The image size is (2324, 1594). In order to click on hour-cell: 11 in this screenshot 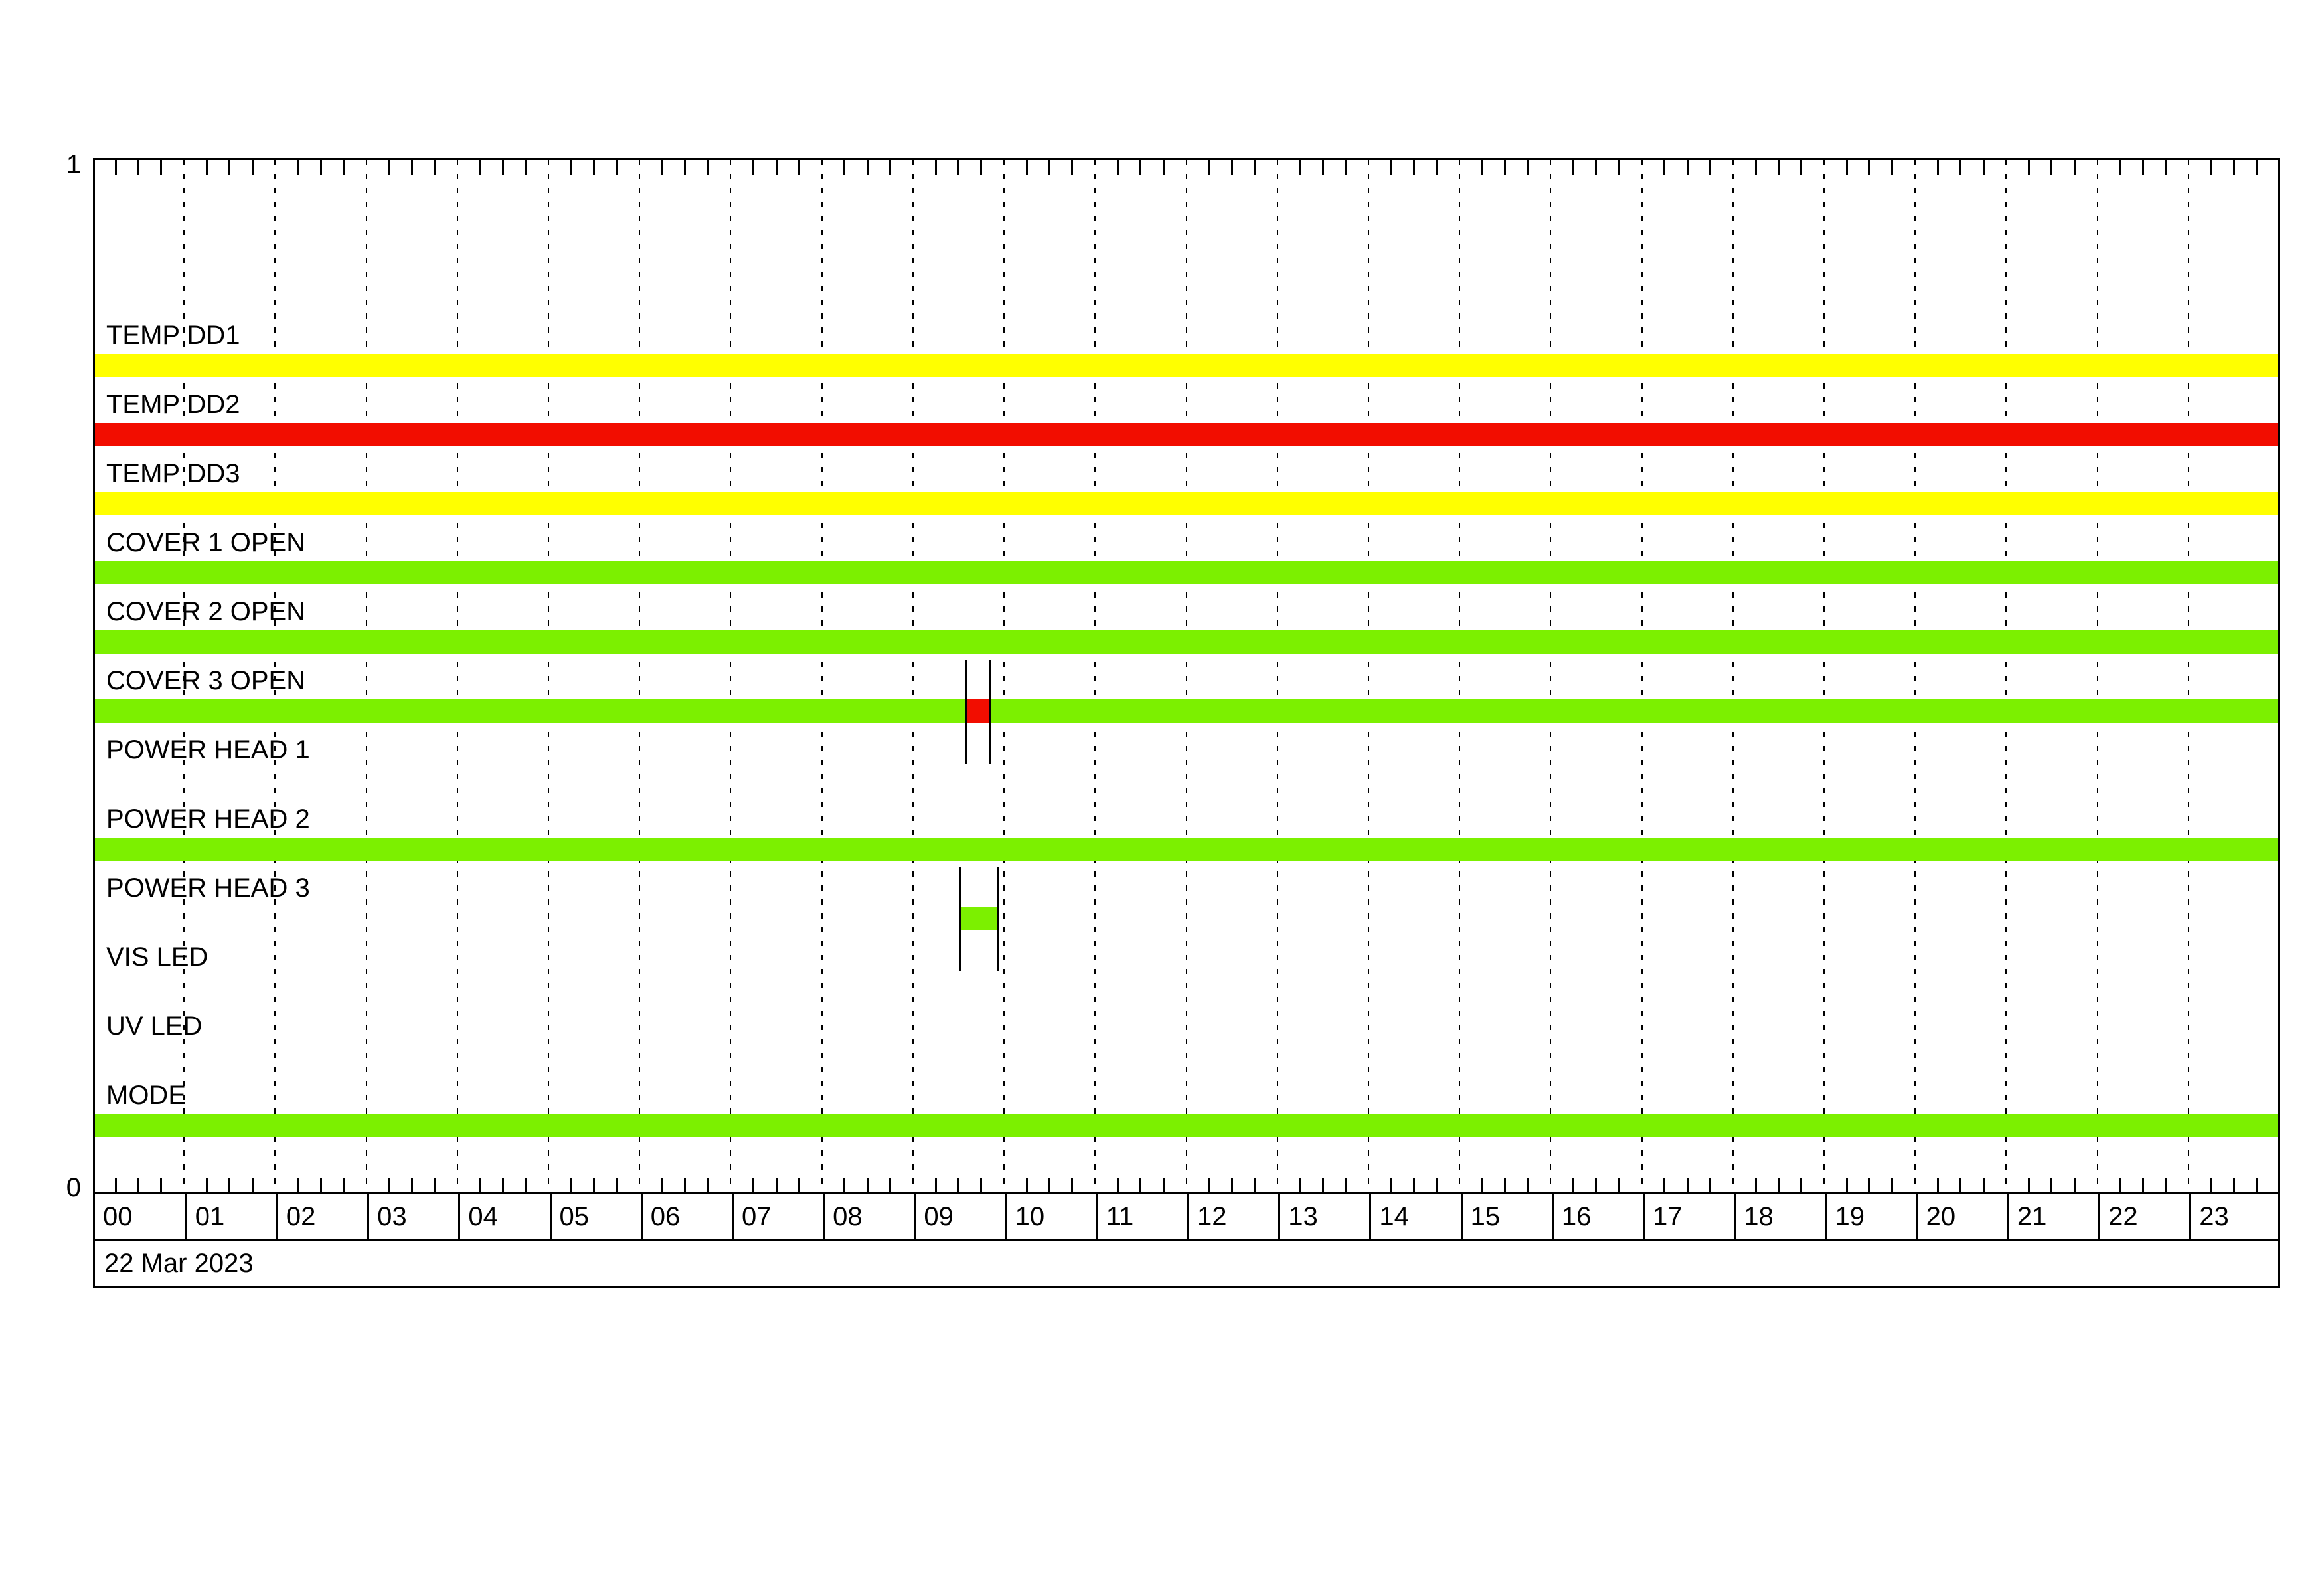, I will do `click(1141, 1216)`.